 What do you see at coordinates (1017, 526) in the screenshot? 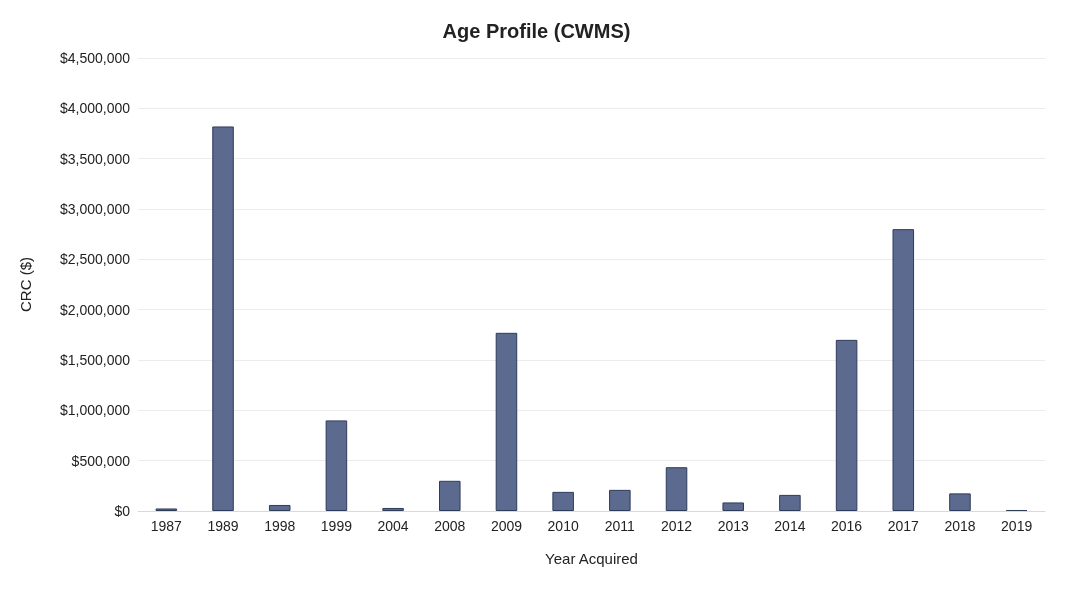
I see `x-tick-label: 2019` at bounding box center [1017, 526].